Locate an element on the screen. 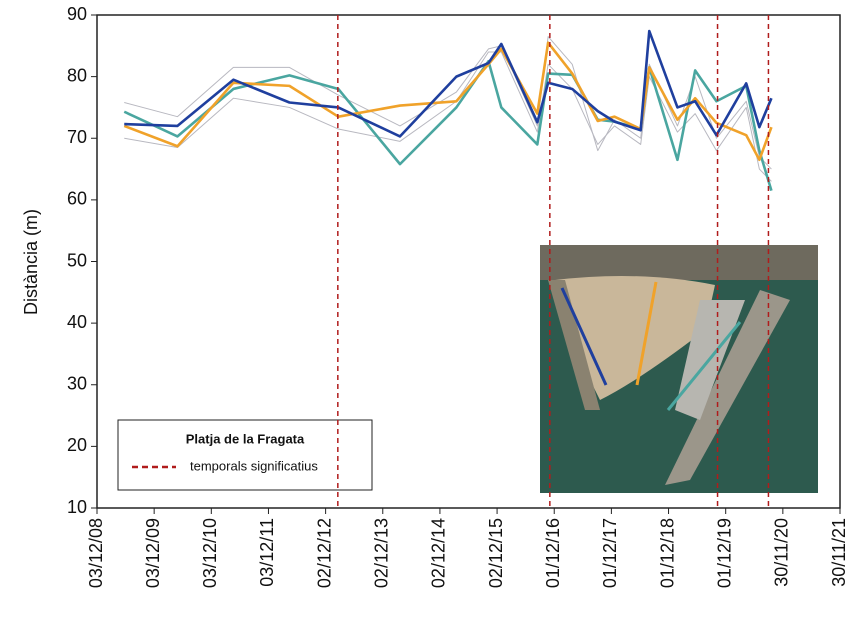 Image resolution: width=860 pixels, height=630 pixels. x-tick-label: 01/12/19 is located at coordinates (724, 553).